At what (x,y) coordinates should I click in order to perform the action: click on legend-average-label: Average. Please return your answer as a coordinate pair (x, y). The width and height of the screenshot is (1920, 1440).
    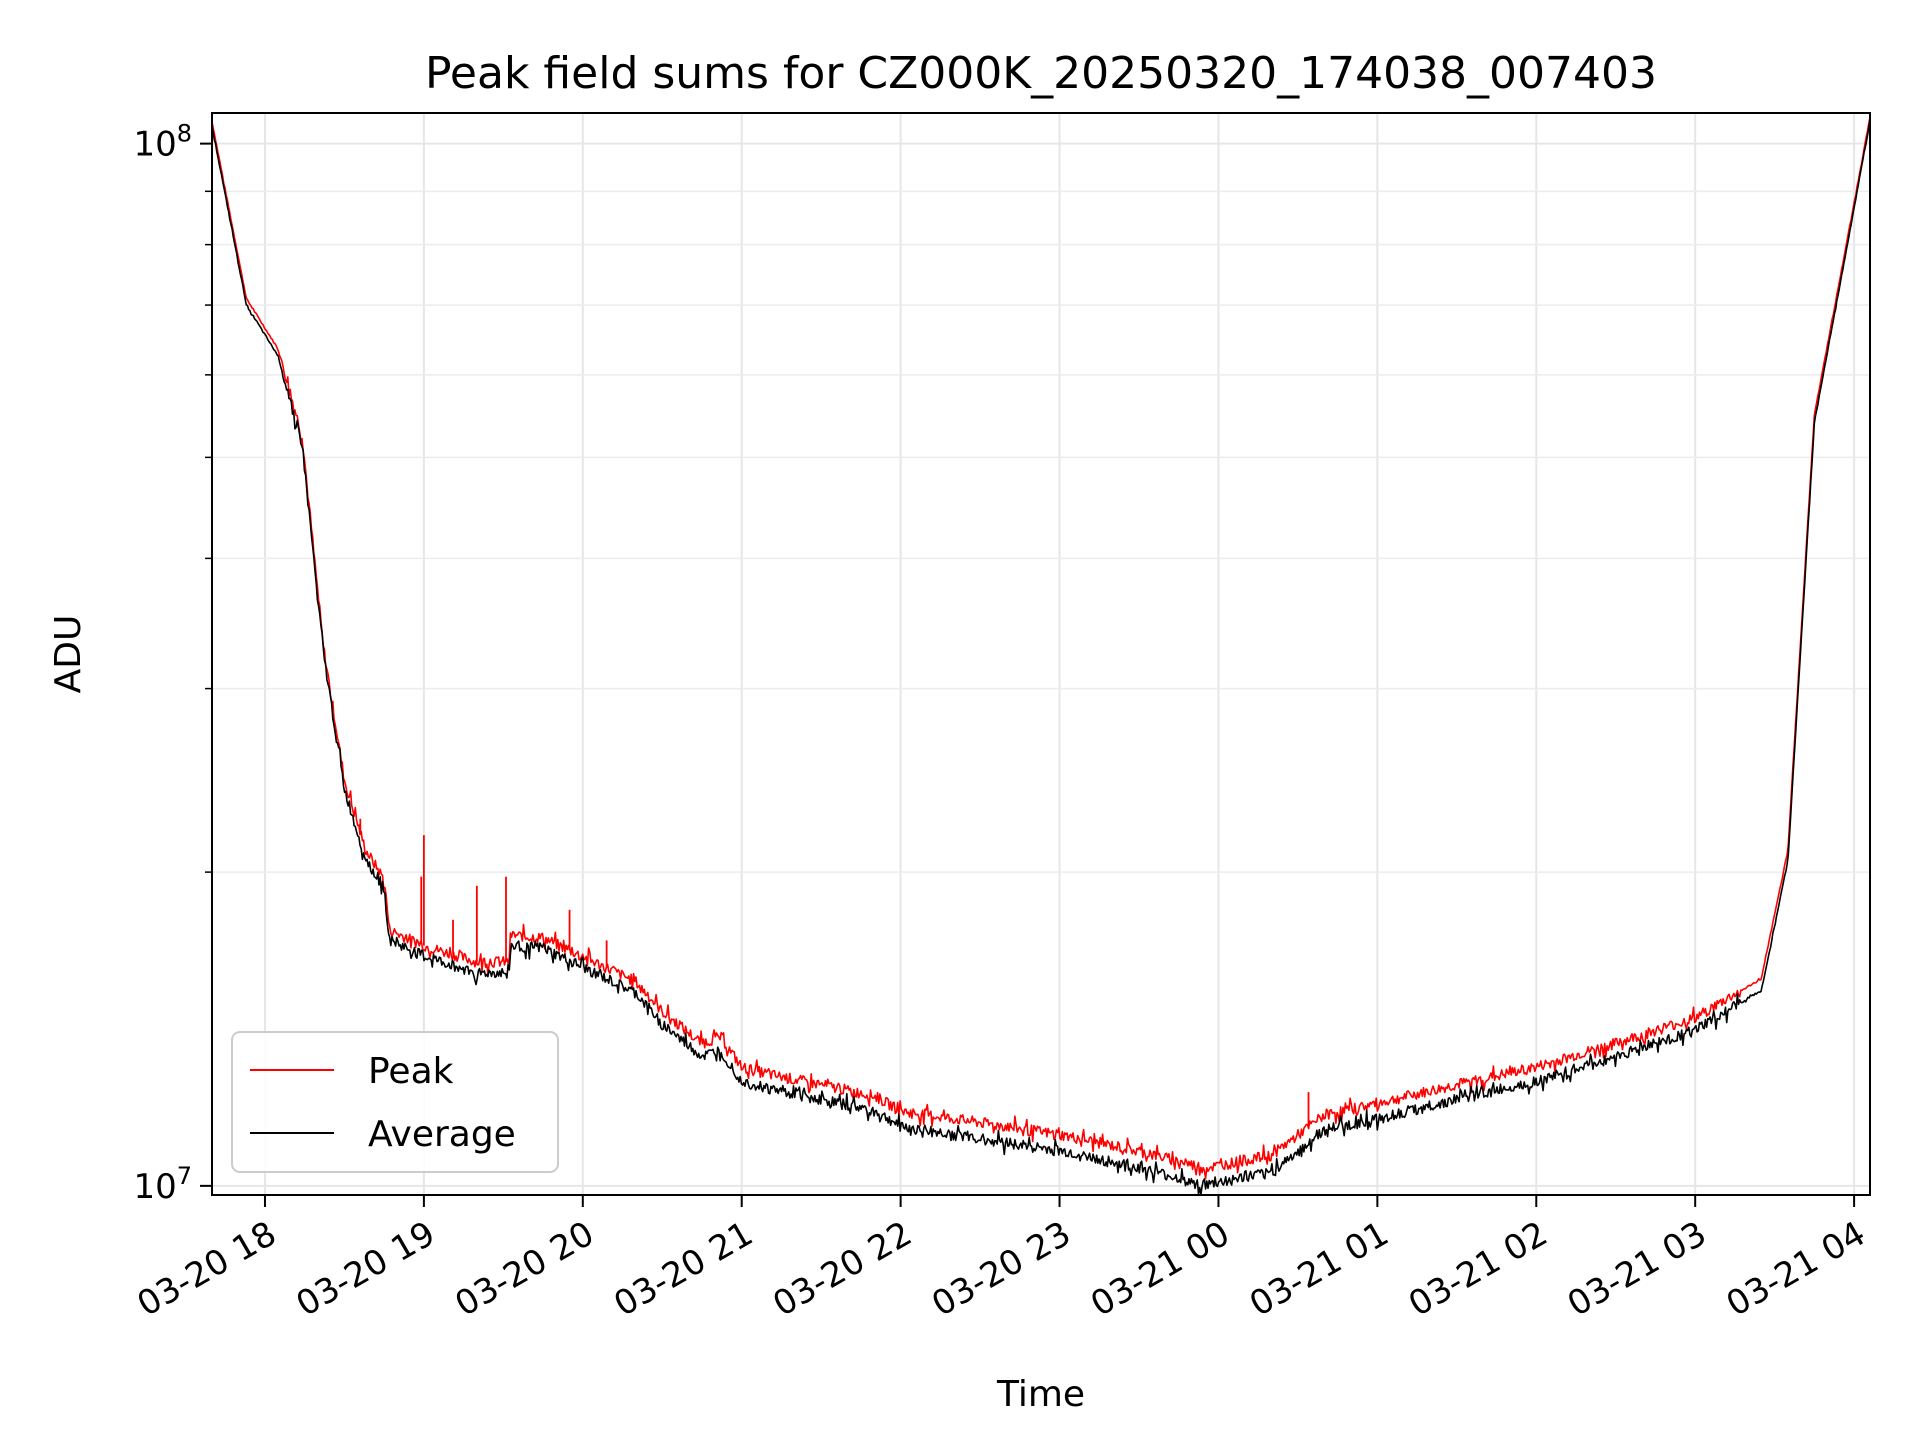
    Looking at the image, I should click on (442, 1134).